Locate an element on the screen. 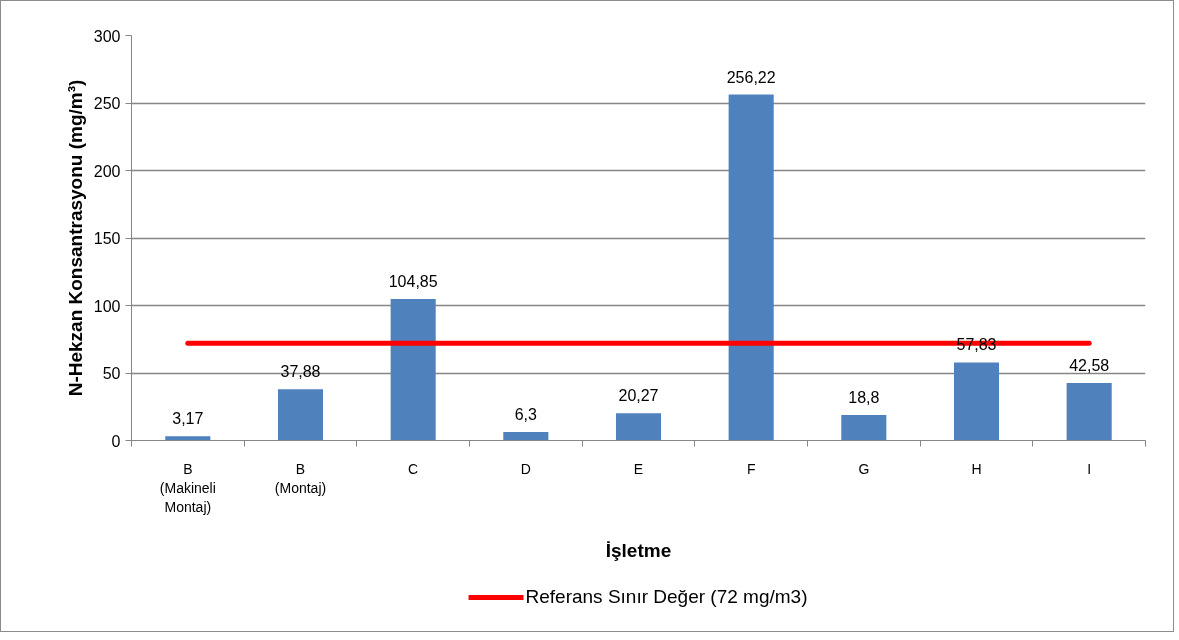 The image size is (1179, 640). data-label: 256,22 is located at coordinates (751, 77).